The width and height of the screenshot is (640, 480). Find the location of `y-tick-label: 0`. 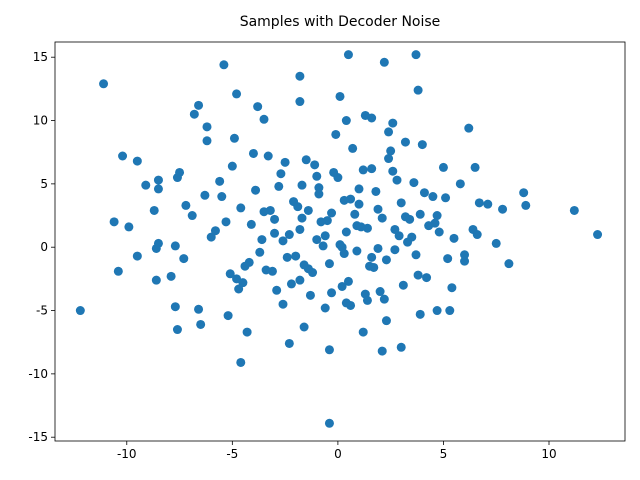

y-tick-label: 0 is located at coordinates (44, 247).